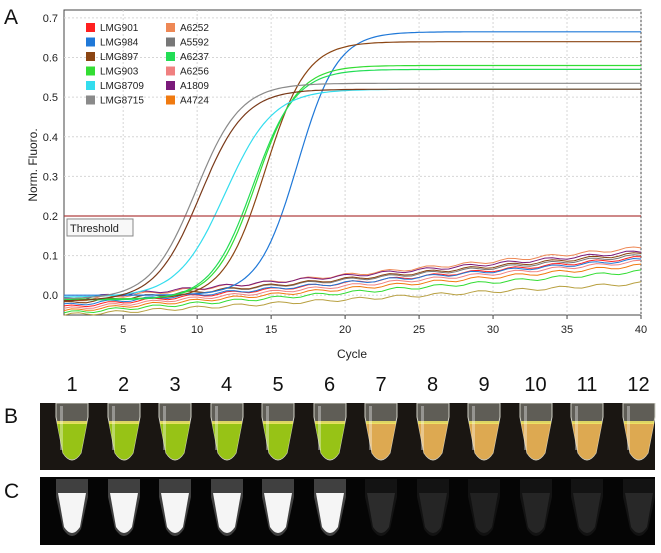  I want to click on y-tick-label: 0.0, so click(50, 296).